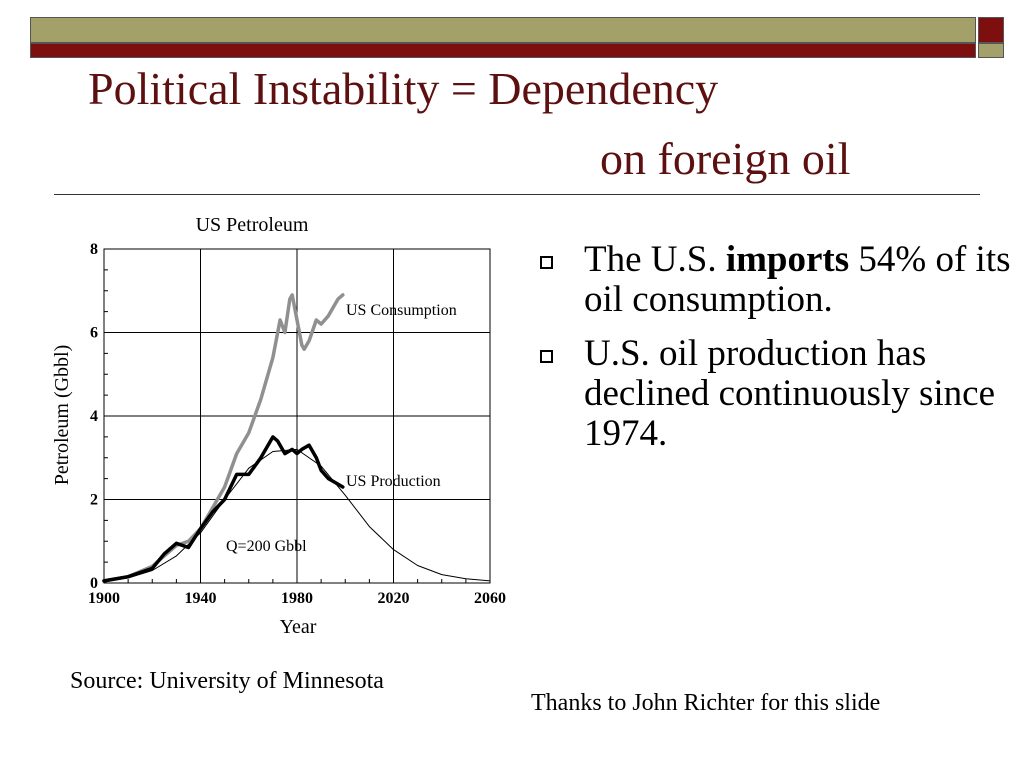 This screenshot has width=1024, height=768. Describe the element at coordinates (706, 703) in the screenshot. I see `thanks-caption: Thanks to John Richter for this slide` at that location.